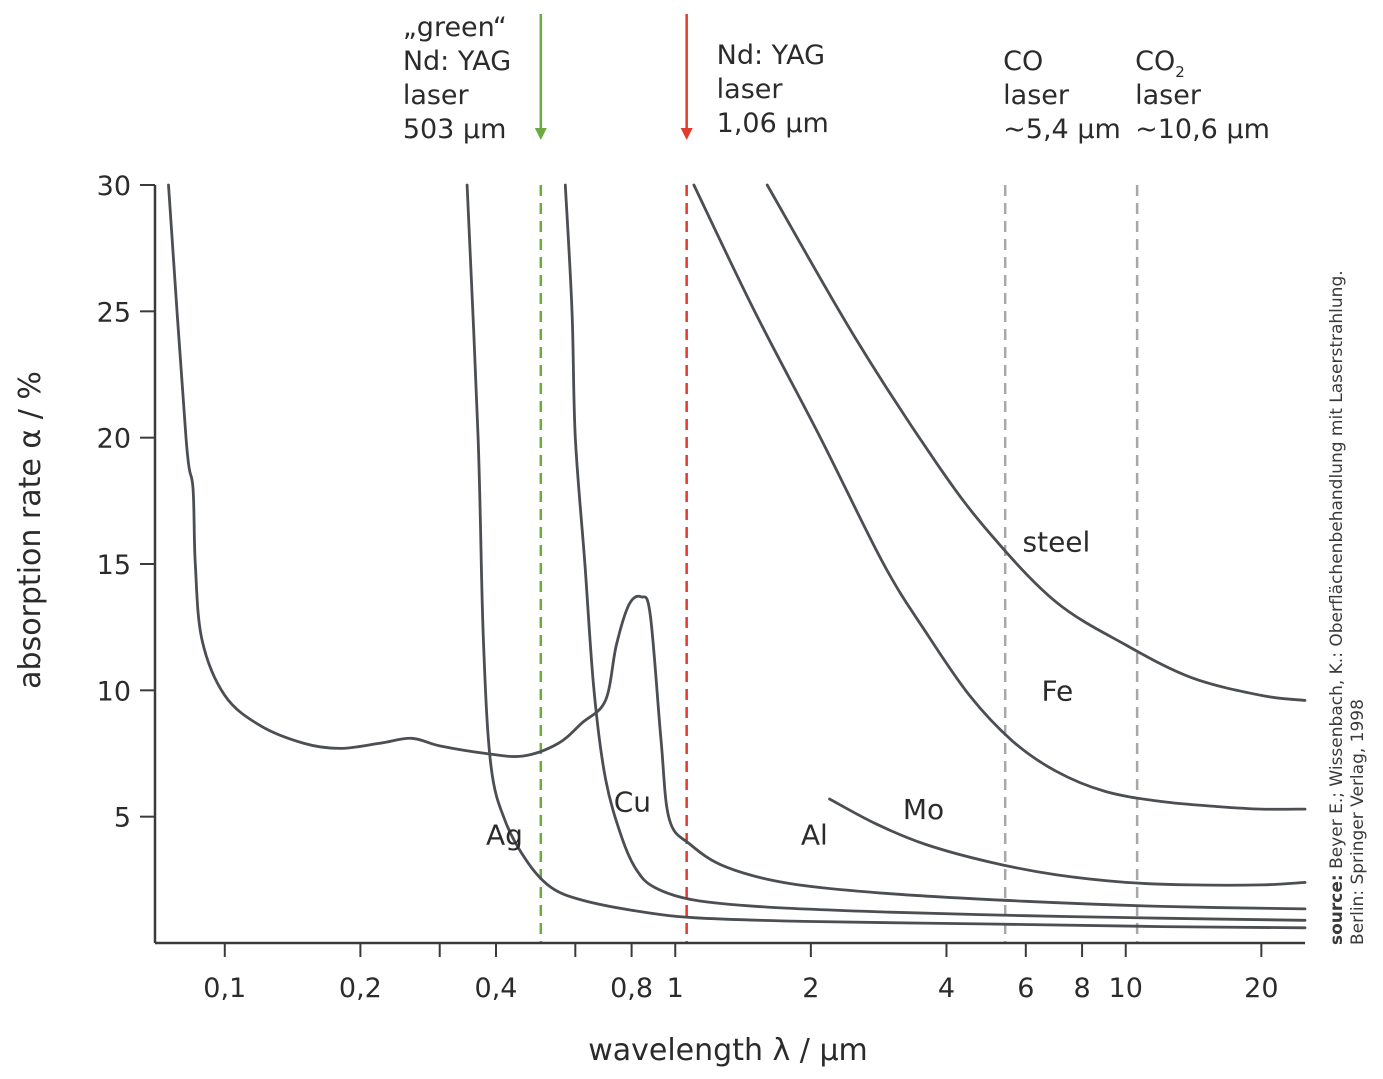 The height and width of the screenshot is (1079, 1383). Describe the element at coordinates (1036, 95) in the screenshot. I see `co-label-line: laser` at that location.